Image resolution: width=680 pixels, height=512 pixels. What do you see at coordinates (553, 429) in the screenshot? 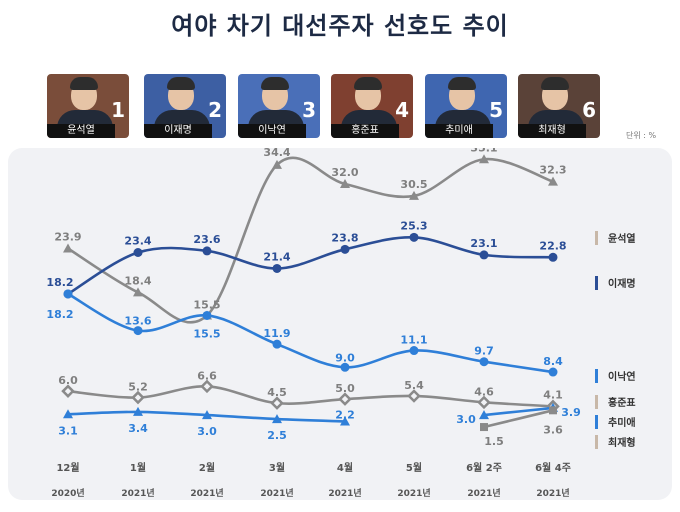
I see `data-label-최재형: 3.6` at bounding box center [553, 429].